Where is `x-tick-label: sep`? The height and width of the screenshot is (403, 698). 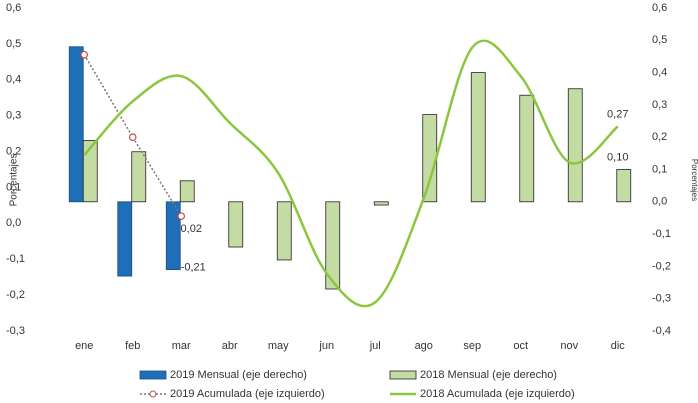 x-tick-label: sep is located at coordinates (472, 346).